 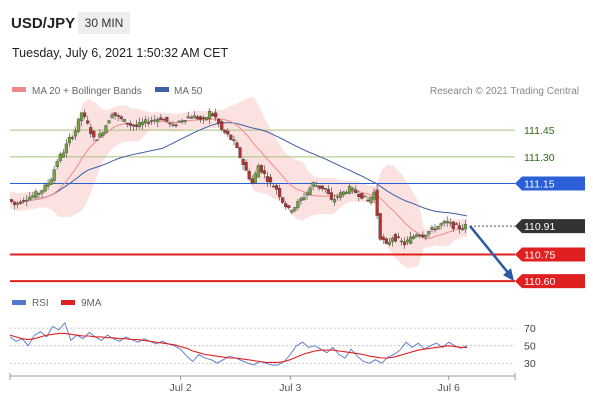 What do you see at coordinates (188, 91) in the screenshot?
I see `ma50-legend-label: MA 50` at bounding box center [188, 91].